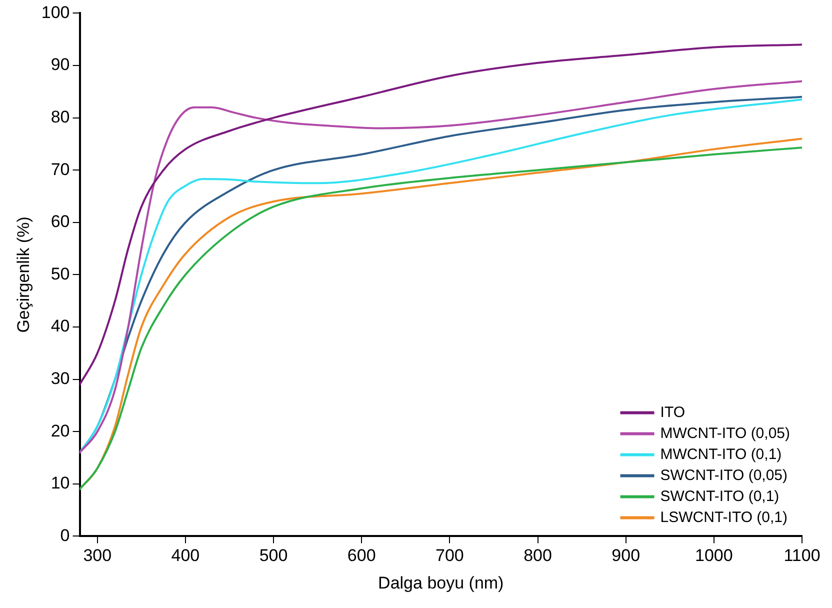 This screenshot has width=832, height=608. Describe the element at coordinates (60, 378) in the screenshot. I see `y-tick-label: 30` at that location.